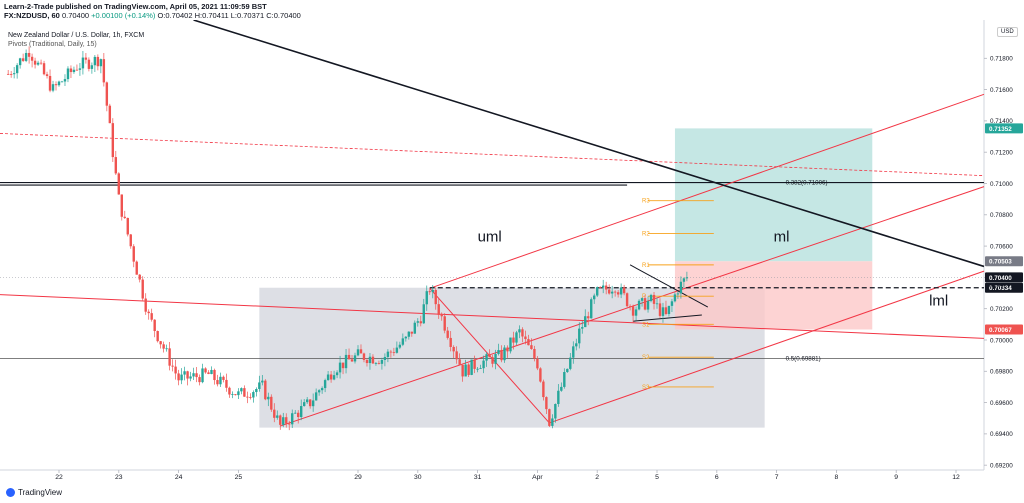  I want to click on legend-indicator: Pivots (Traditional, Daily, 15), so click(52, 44).